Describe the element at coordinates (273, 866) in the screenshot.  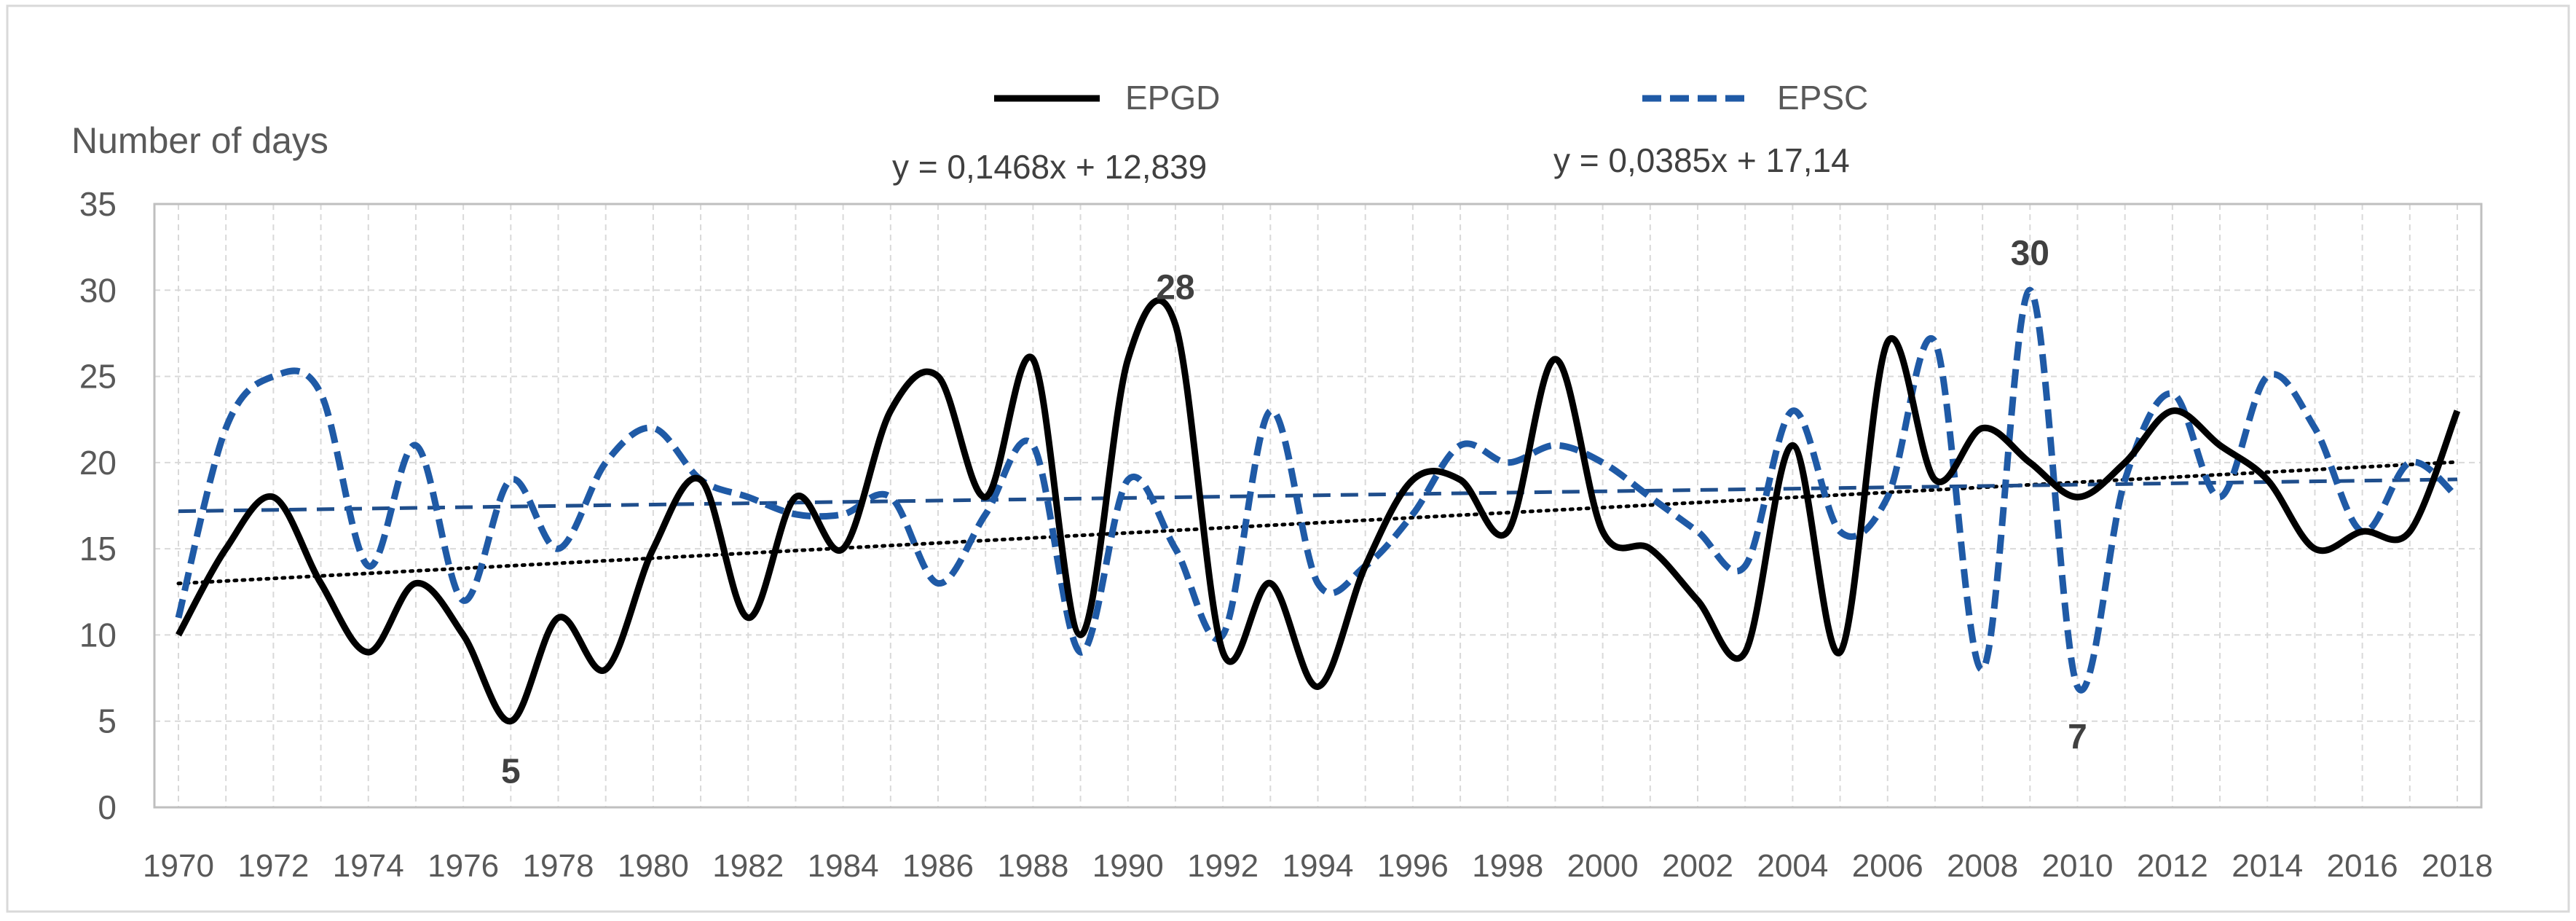
I see `x-tick-label: 1972` at that location.